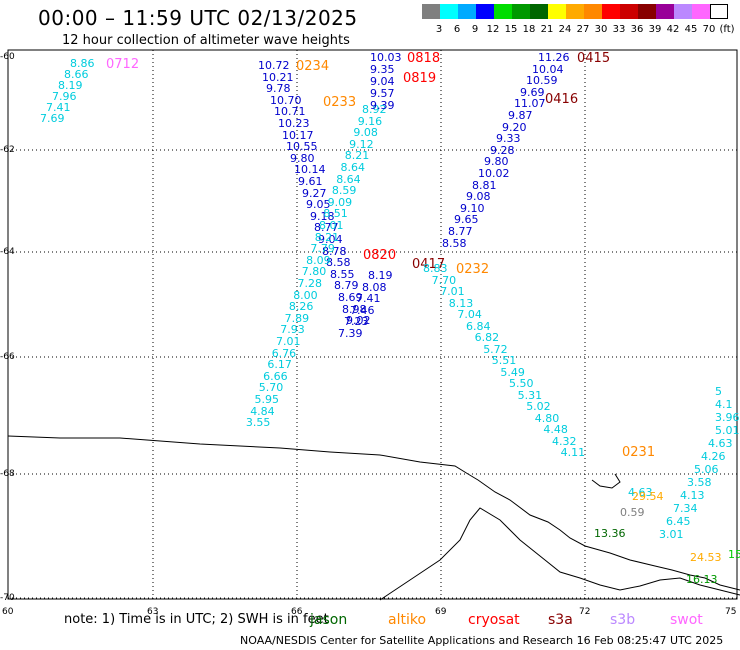 This screenshot has width=740, height=650. What do you see at coordinates (655, 29) in the screenshot?
I see `scale-label: 39` at bounding box center [655, 29].